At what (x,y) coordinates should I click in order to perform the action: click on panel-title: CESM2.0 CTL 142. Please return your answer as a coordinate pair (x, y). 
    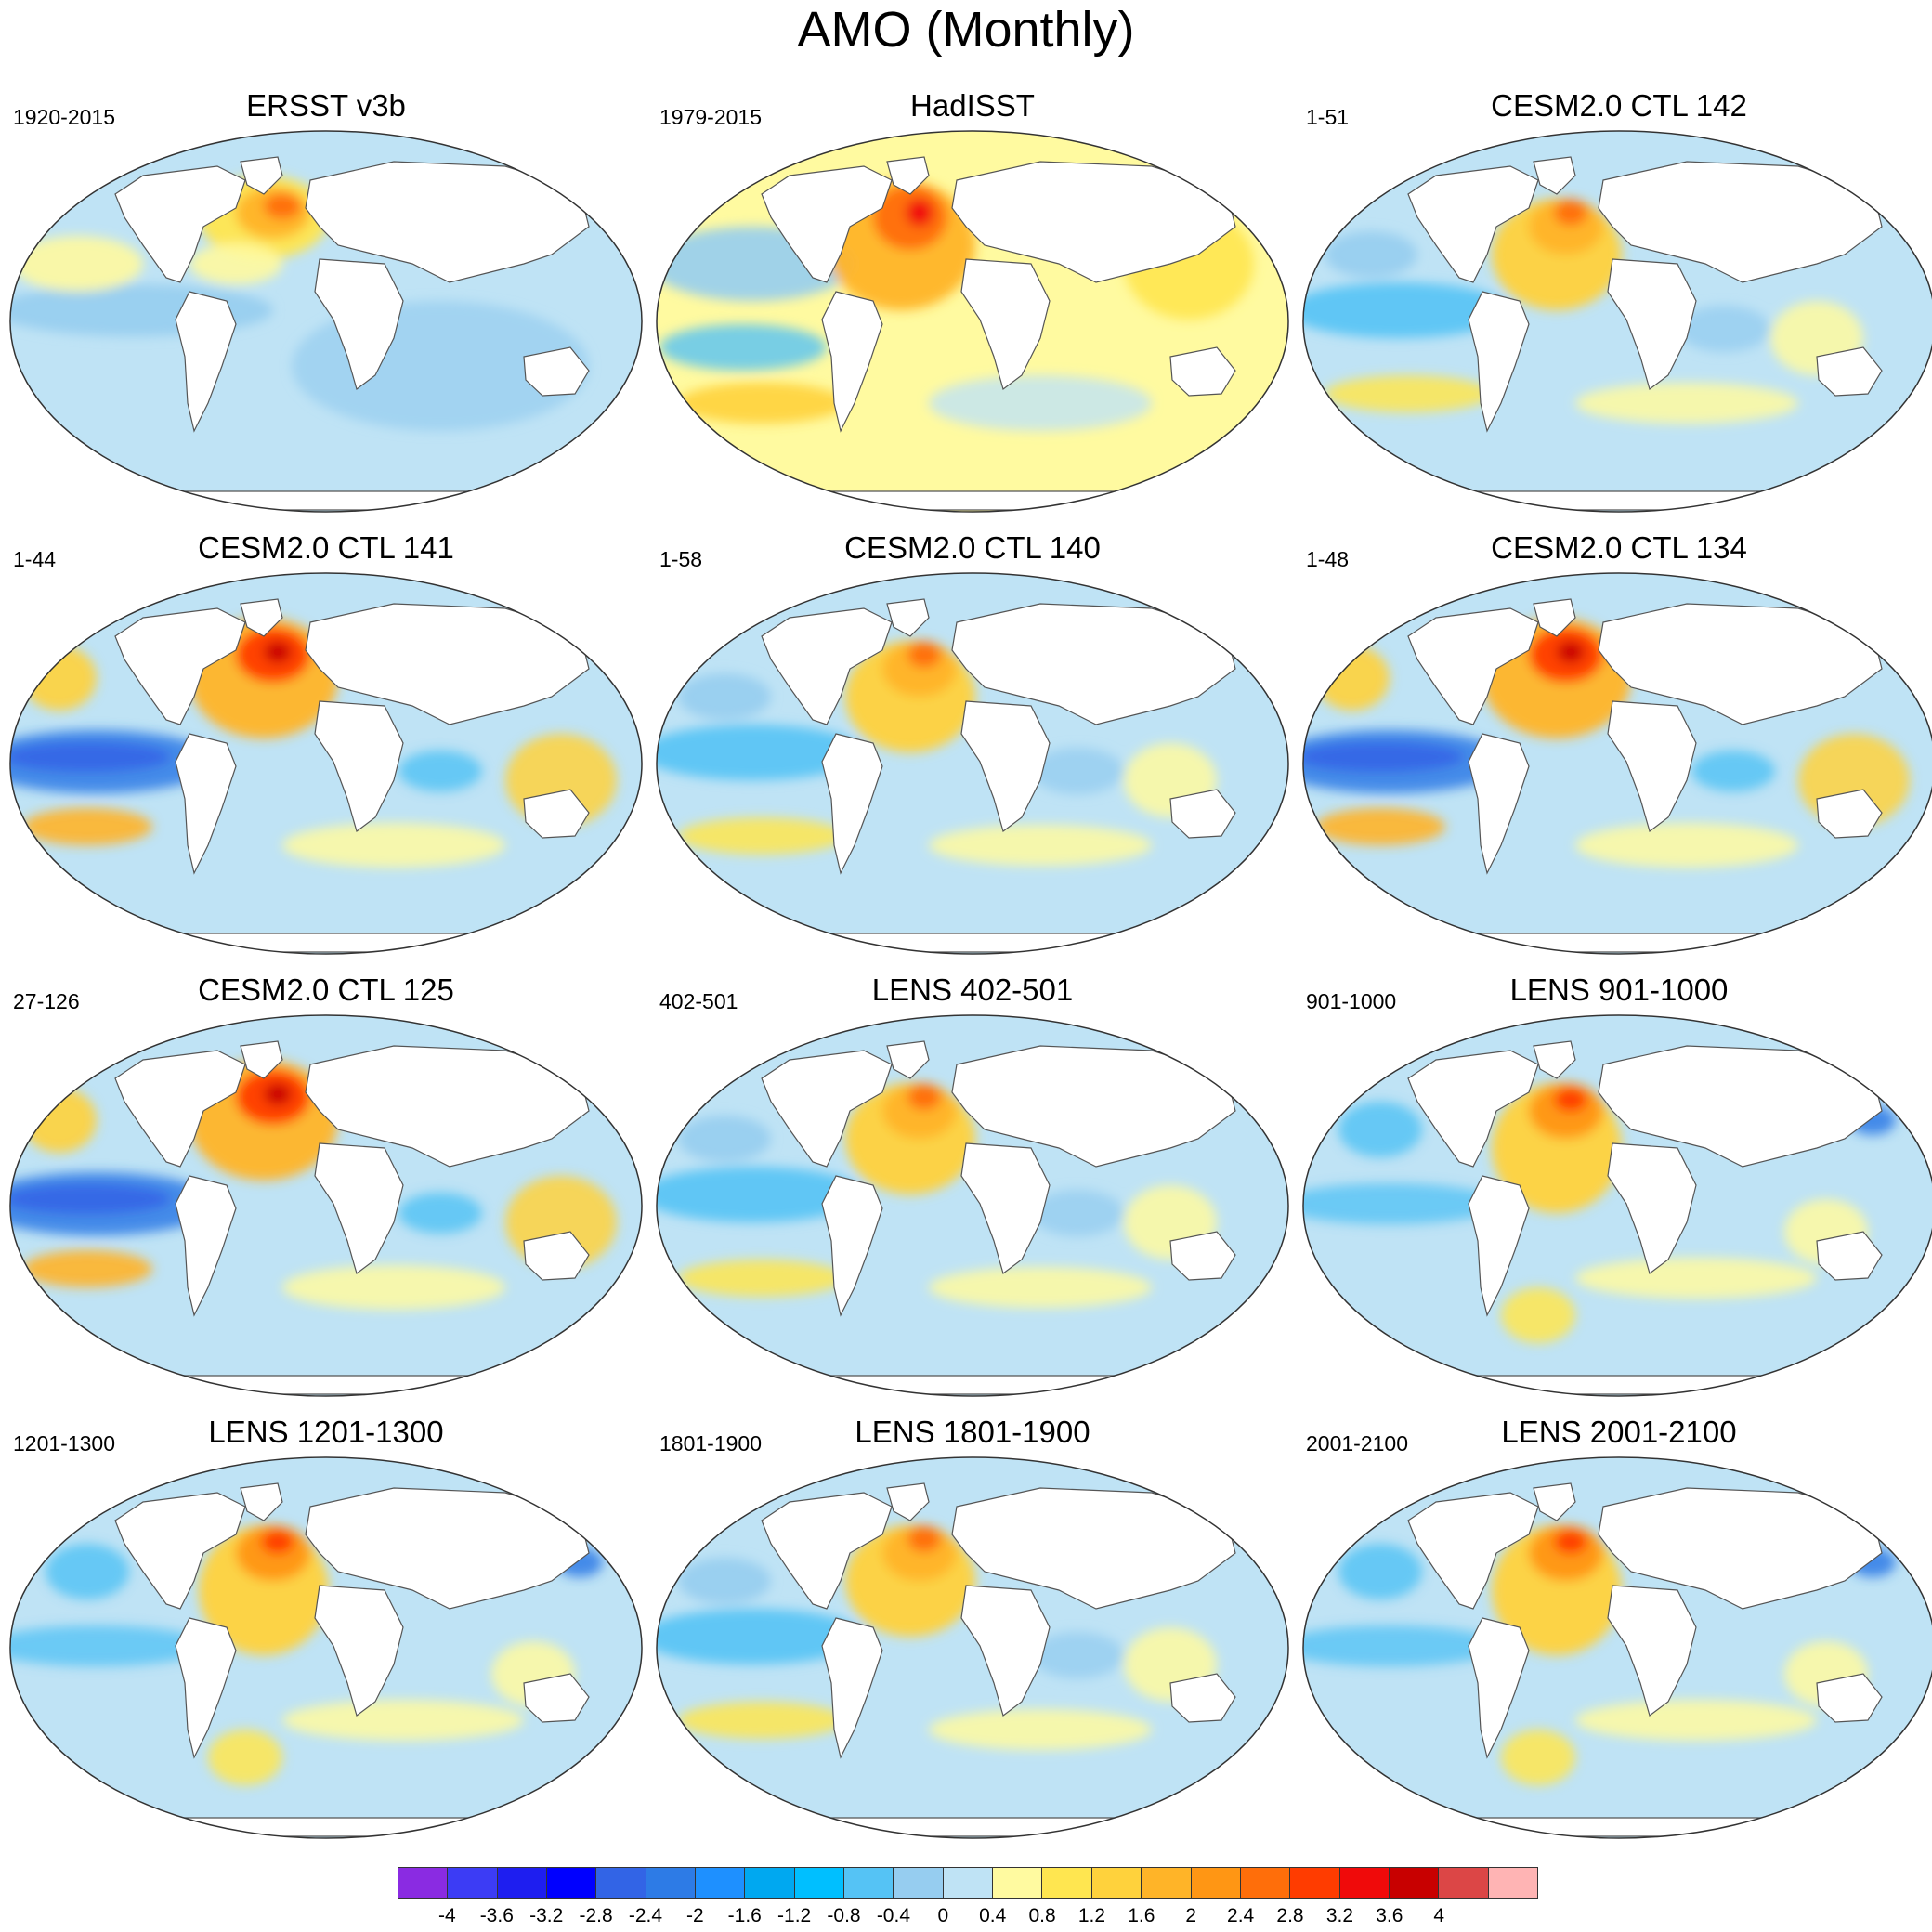
    Looking at the image, I should click on (1619, 105).